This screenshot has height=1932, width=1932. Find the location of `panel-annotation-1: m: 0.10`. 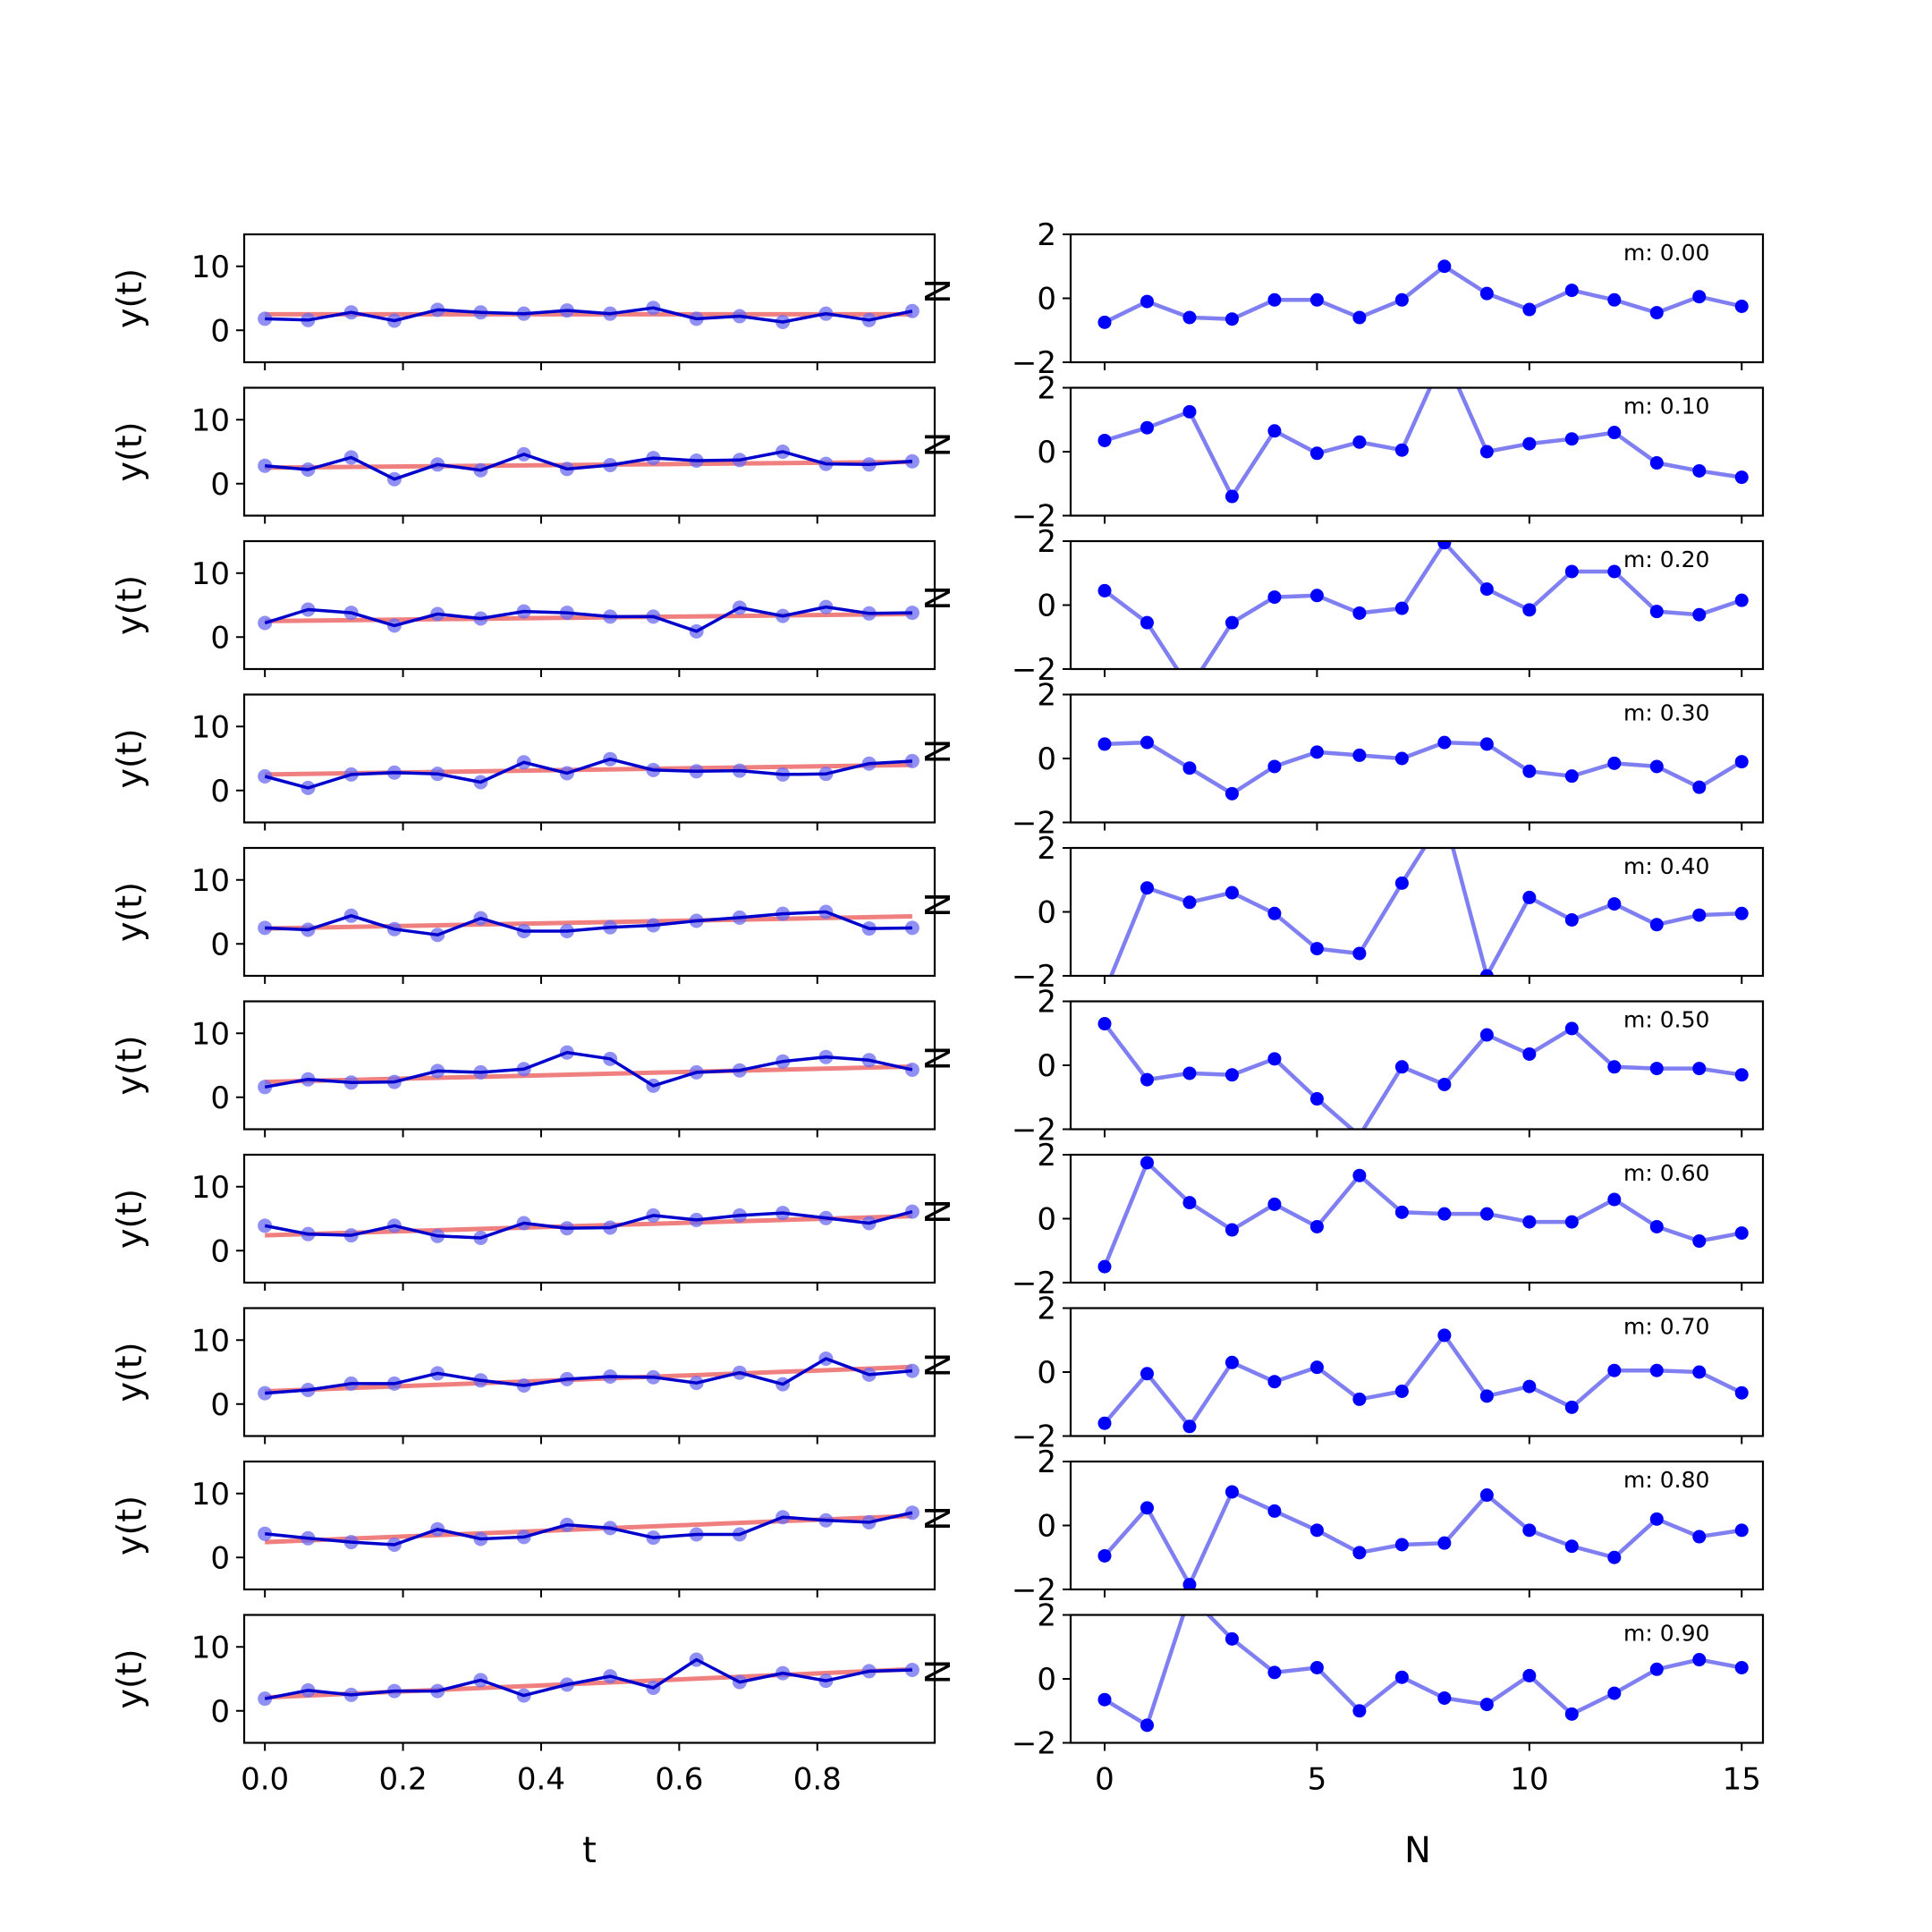

panel-annotation-1: m: 0.10 is located at coordinates (1666, 406).